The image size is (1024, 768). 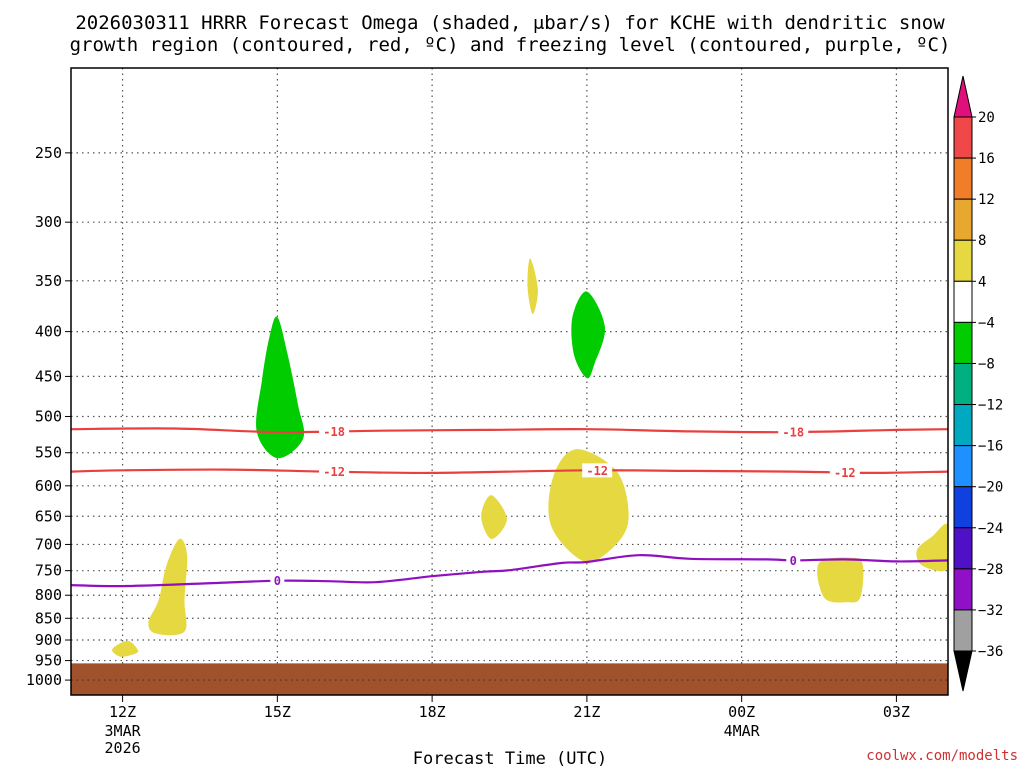 What do you see at coordinates (48, 222) in the screenshot?
I see `y-tick-label: 300` at bounding box center [48, 222].